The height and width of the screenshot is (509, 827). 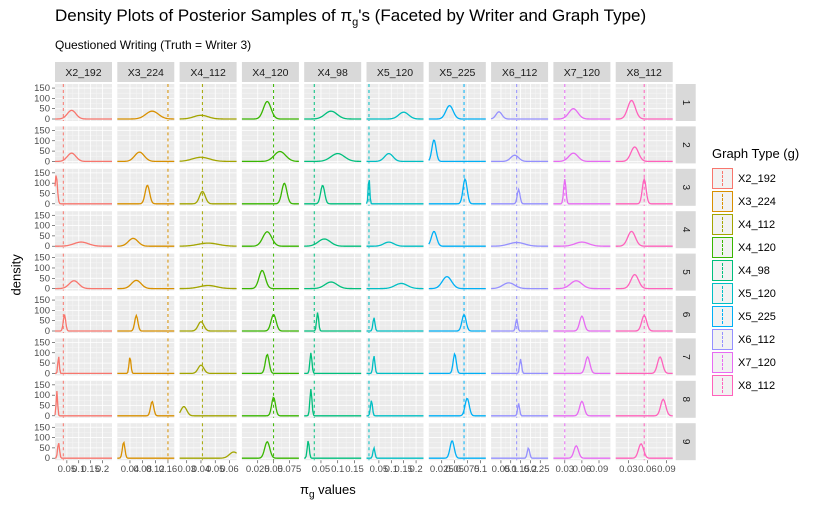 I want to click on x-tick-label: 0.12, so click(x=155, y=469).